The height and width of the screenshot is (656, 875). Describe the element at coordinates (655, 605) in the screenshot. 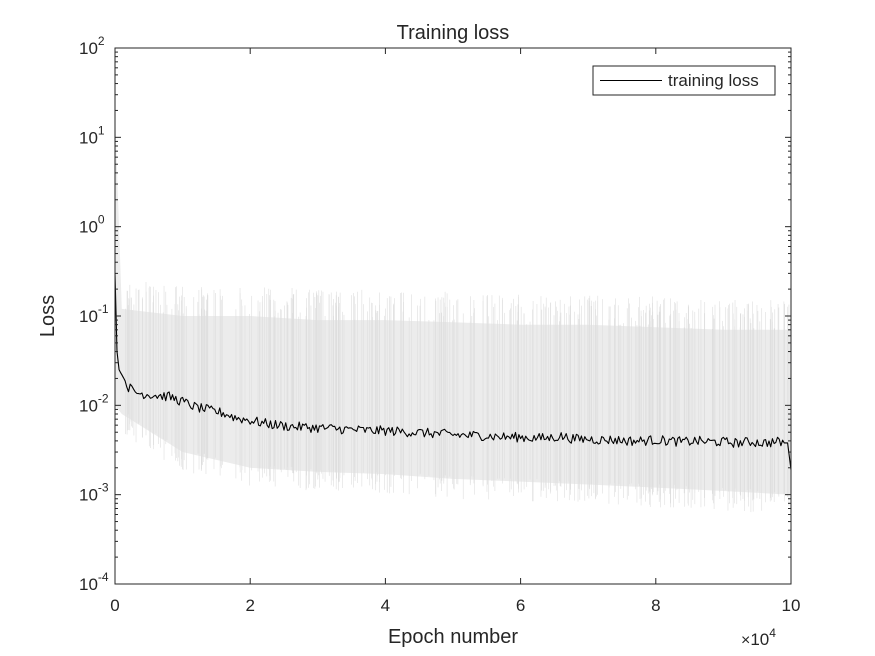

I see `x-tick-label: 8` at that location.